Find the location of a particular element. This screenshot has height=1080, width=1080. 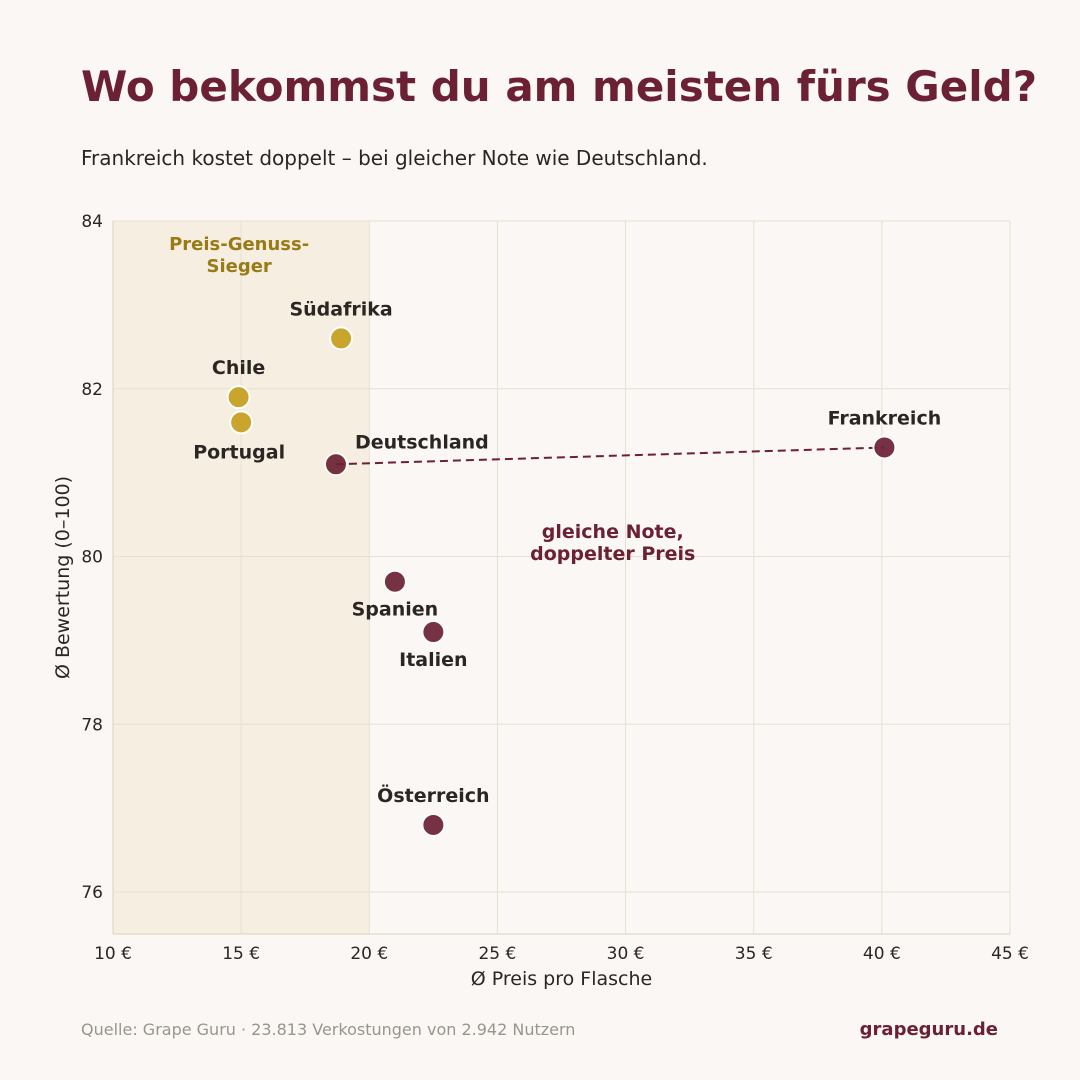

x-tick-label: 25 € is located at coordinates (497, 954).